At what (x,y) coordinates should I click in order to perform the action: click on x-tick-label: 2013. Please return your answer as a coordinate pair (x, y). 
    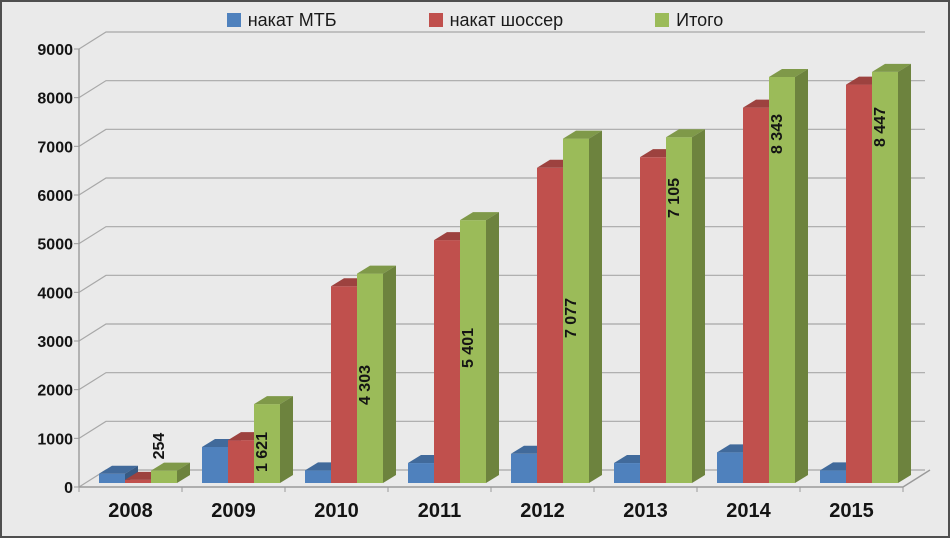
    Looking at the image, I should click on (645, 511).